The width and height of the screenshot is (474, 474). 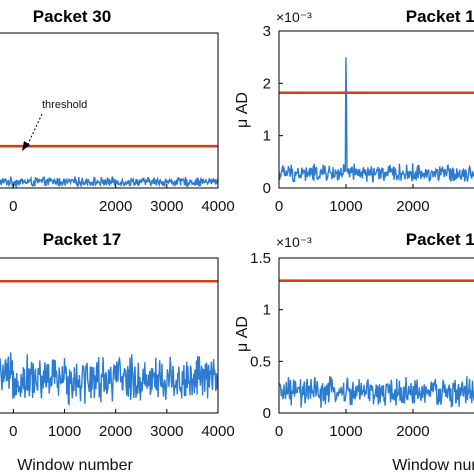 I want to click on y-tick-label: 1.5, so click(x=260, y=258).